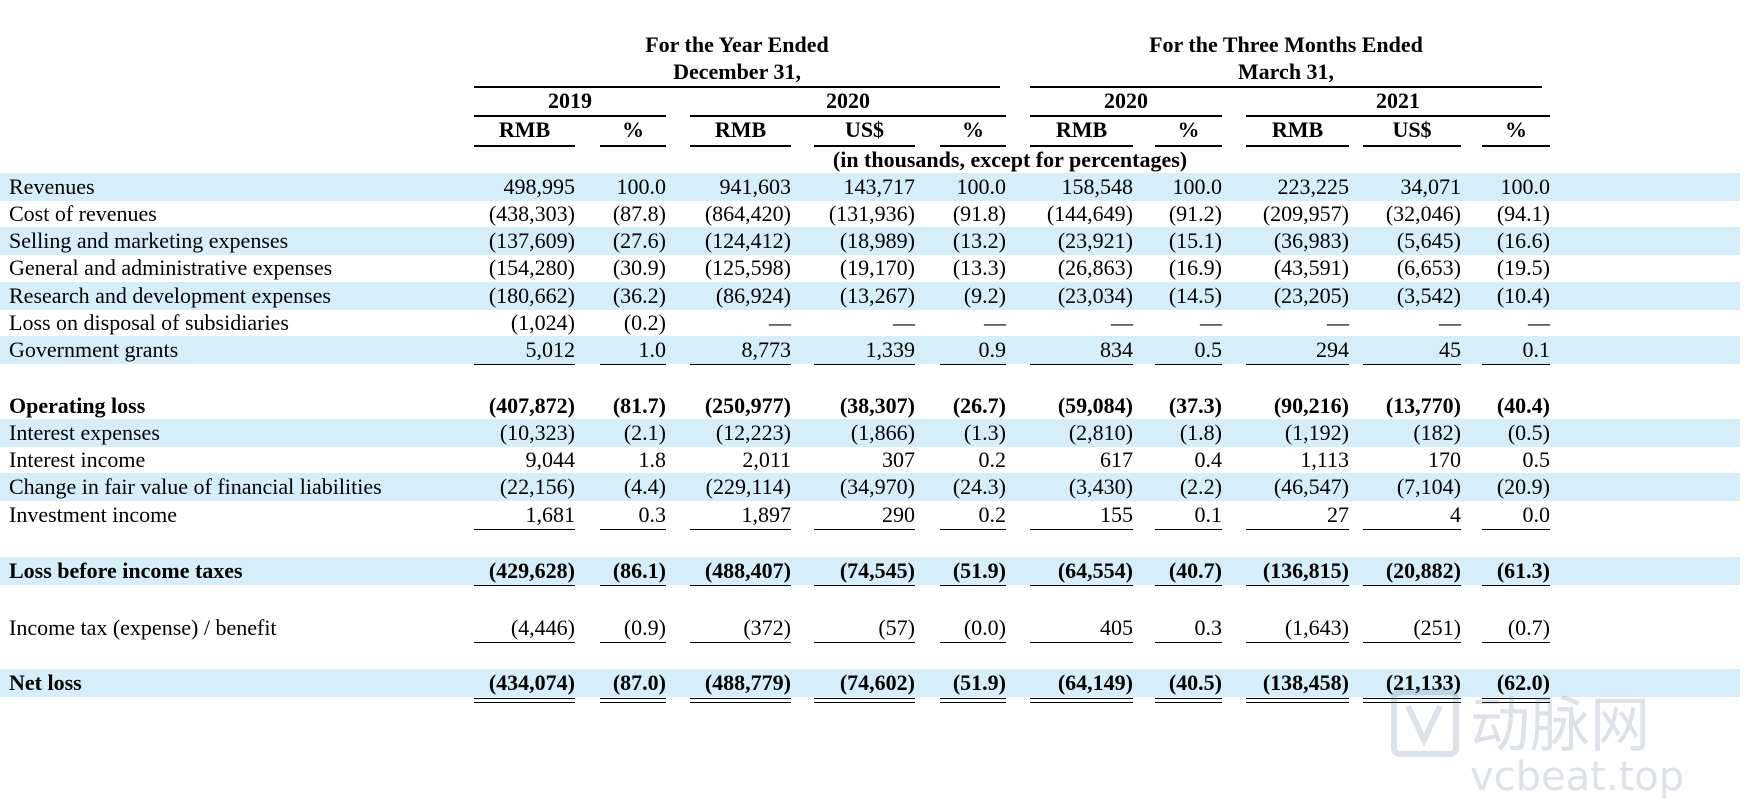  Describe the element at coordinates (542, 627) in the screenshot. I see `row-value: (4,446)` at that location.